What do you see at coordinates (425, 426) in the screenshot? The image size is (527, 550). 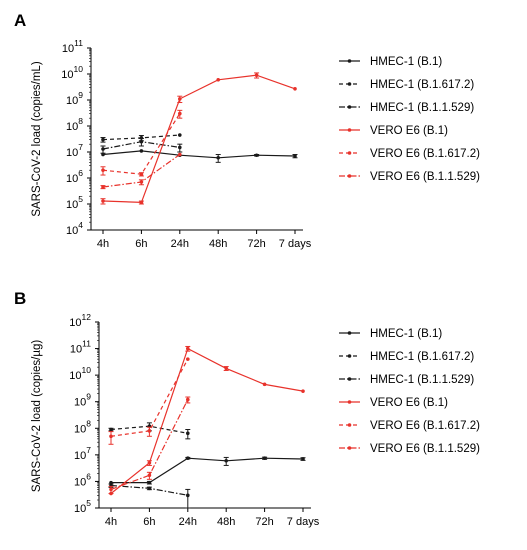 I see `panel-b-series-4-legend-label: VERO E6 (B.1.617.2)` at bounding box center [425, 426].